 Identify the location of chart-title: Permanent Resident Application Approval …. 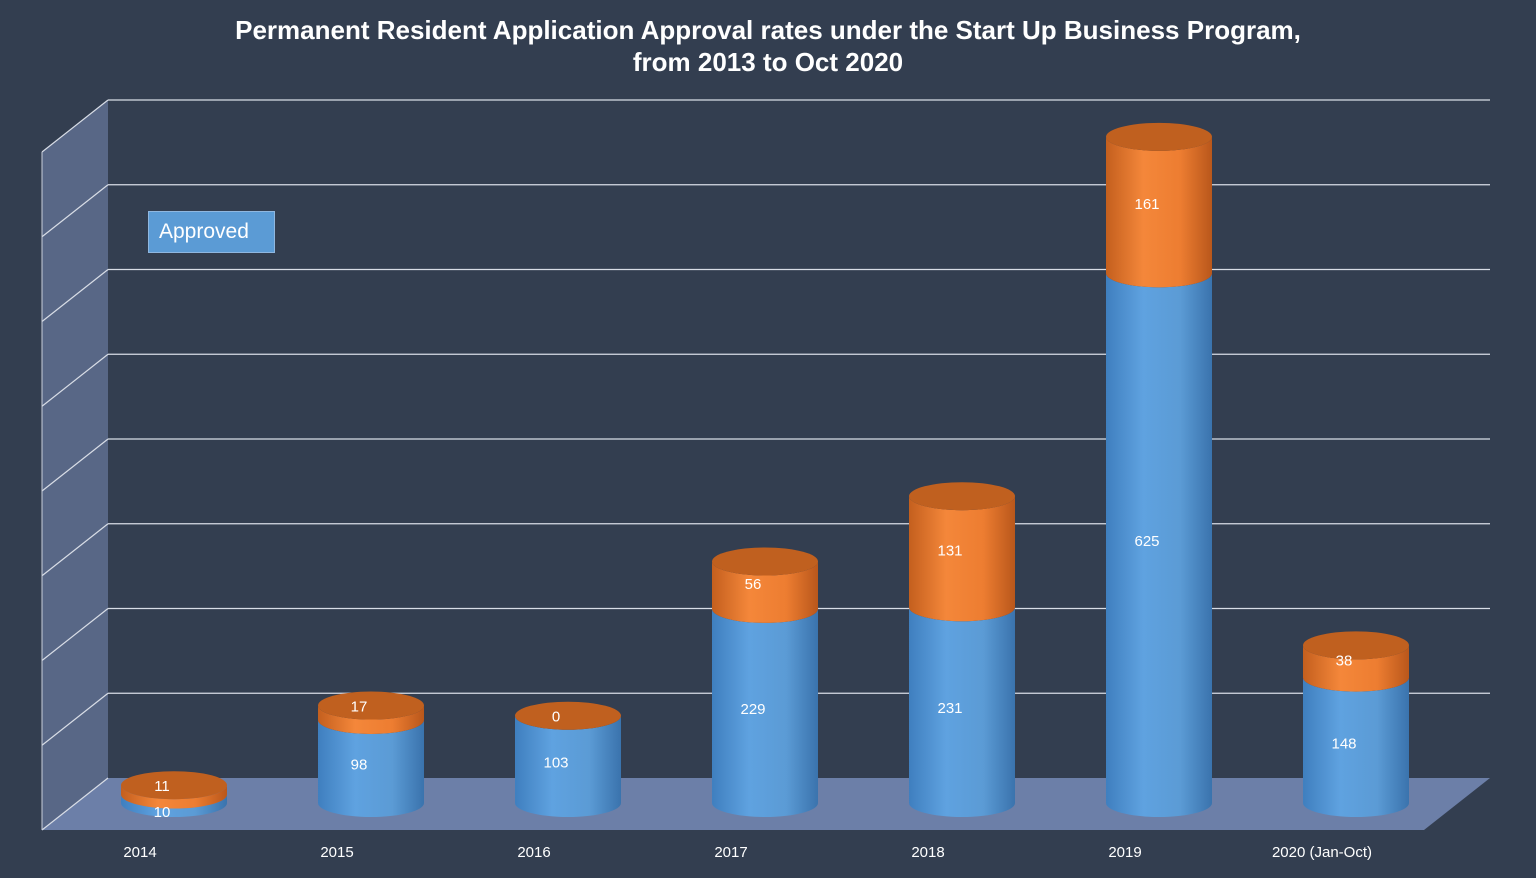
(768, 30).